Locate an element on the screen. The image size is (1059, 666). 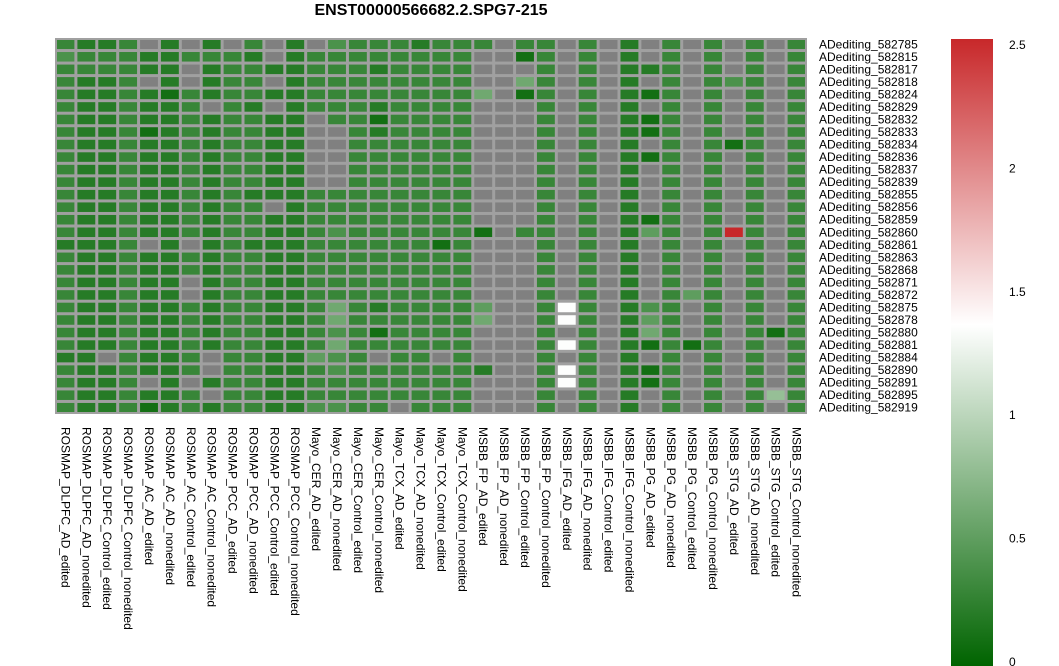
row-label: ADediting_582890 is located at coordinates (868, 370).